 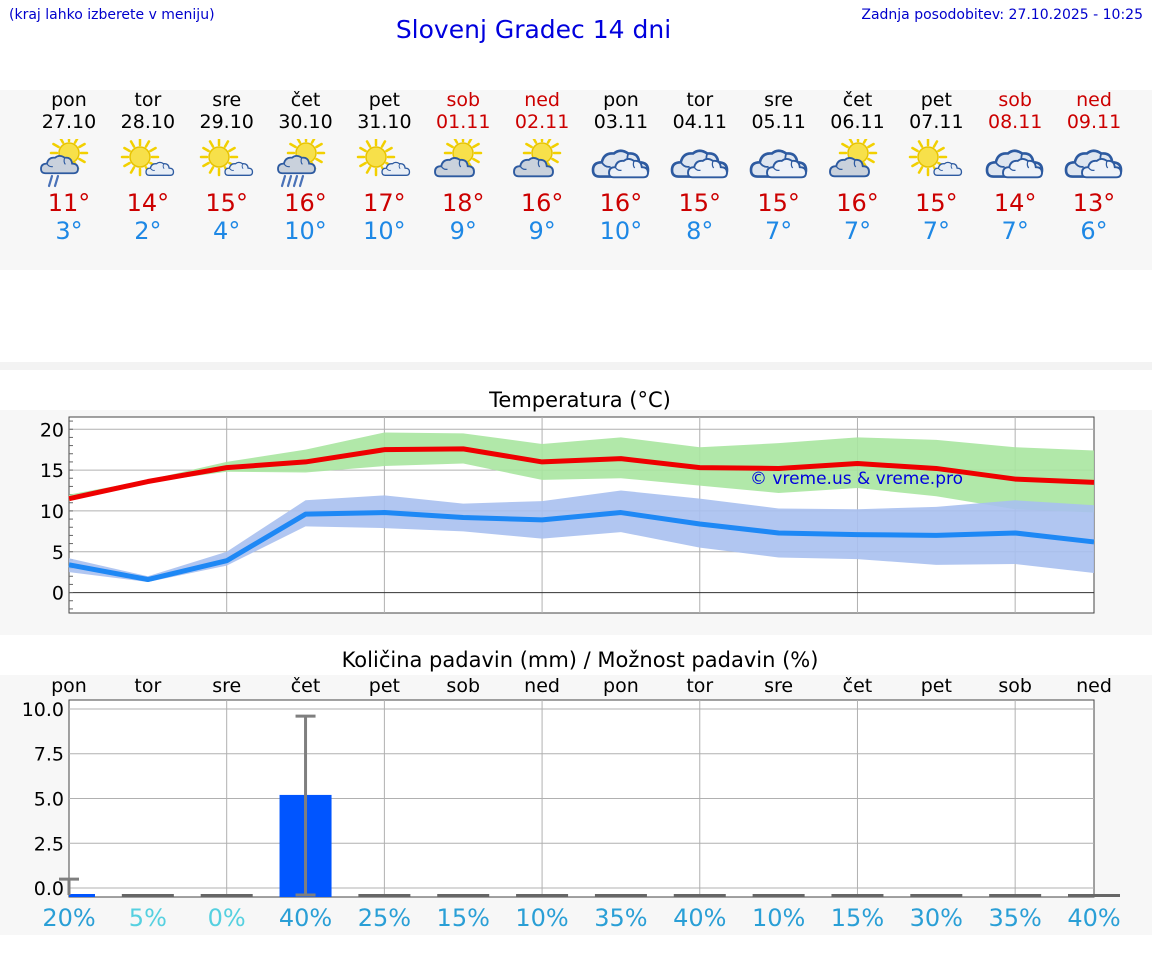 I want to click on precipitation-probability: 5%, so click(x=148, y=918).